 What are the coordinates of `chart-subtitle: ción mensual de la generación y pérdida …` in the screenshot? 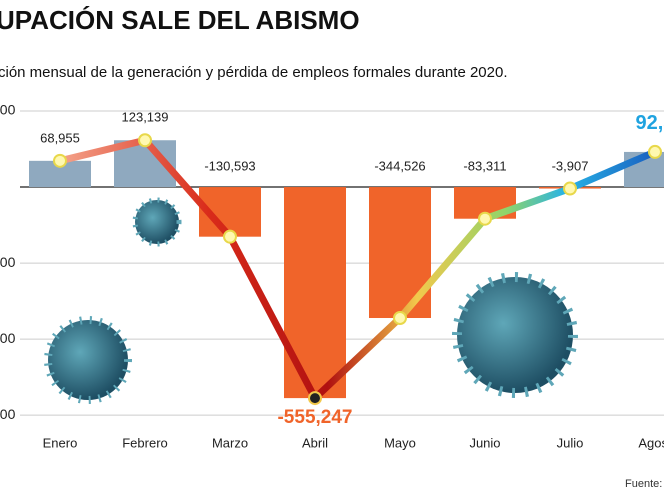 It's located at (254, 72).